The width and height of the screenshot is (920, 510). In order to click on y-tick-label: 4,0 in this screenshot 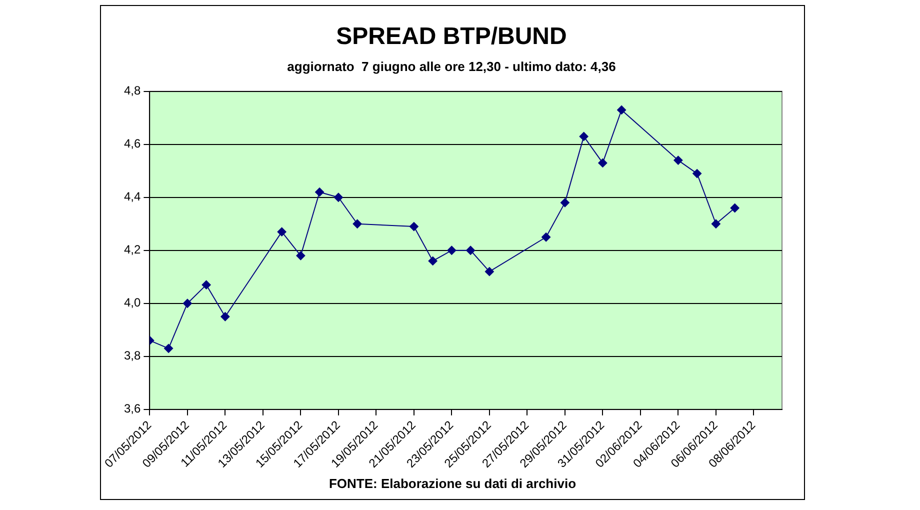, I will do `click(132, 303)`.